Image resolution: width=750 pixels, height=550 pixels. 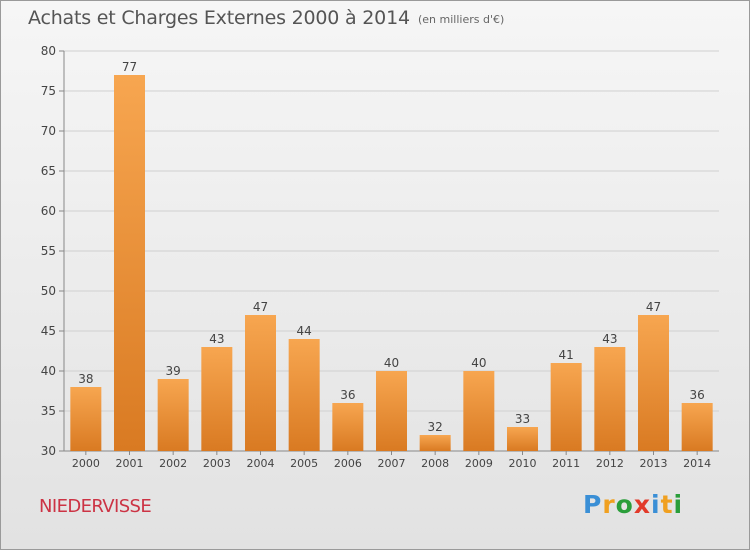 What do you see at coordinates (304, 331) in the screenshot?
I see `data-label: 44` at bounding box center [304, 331].